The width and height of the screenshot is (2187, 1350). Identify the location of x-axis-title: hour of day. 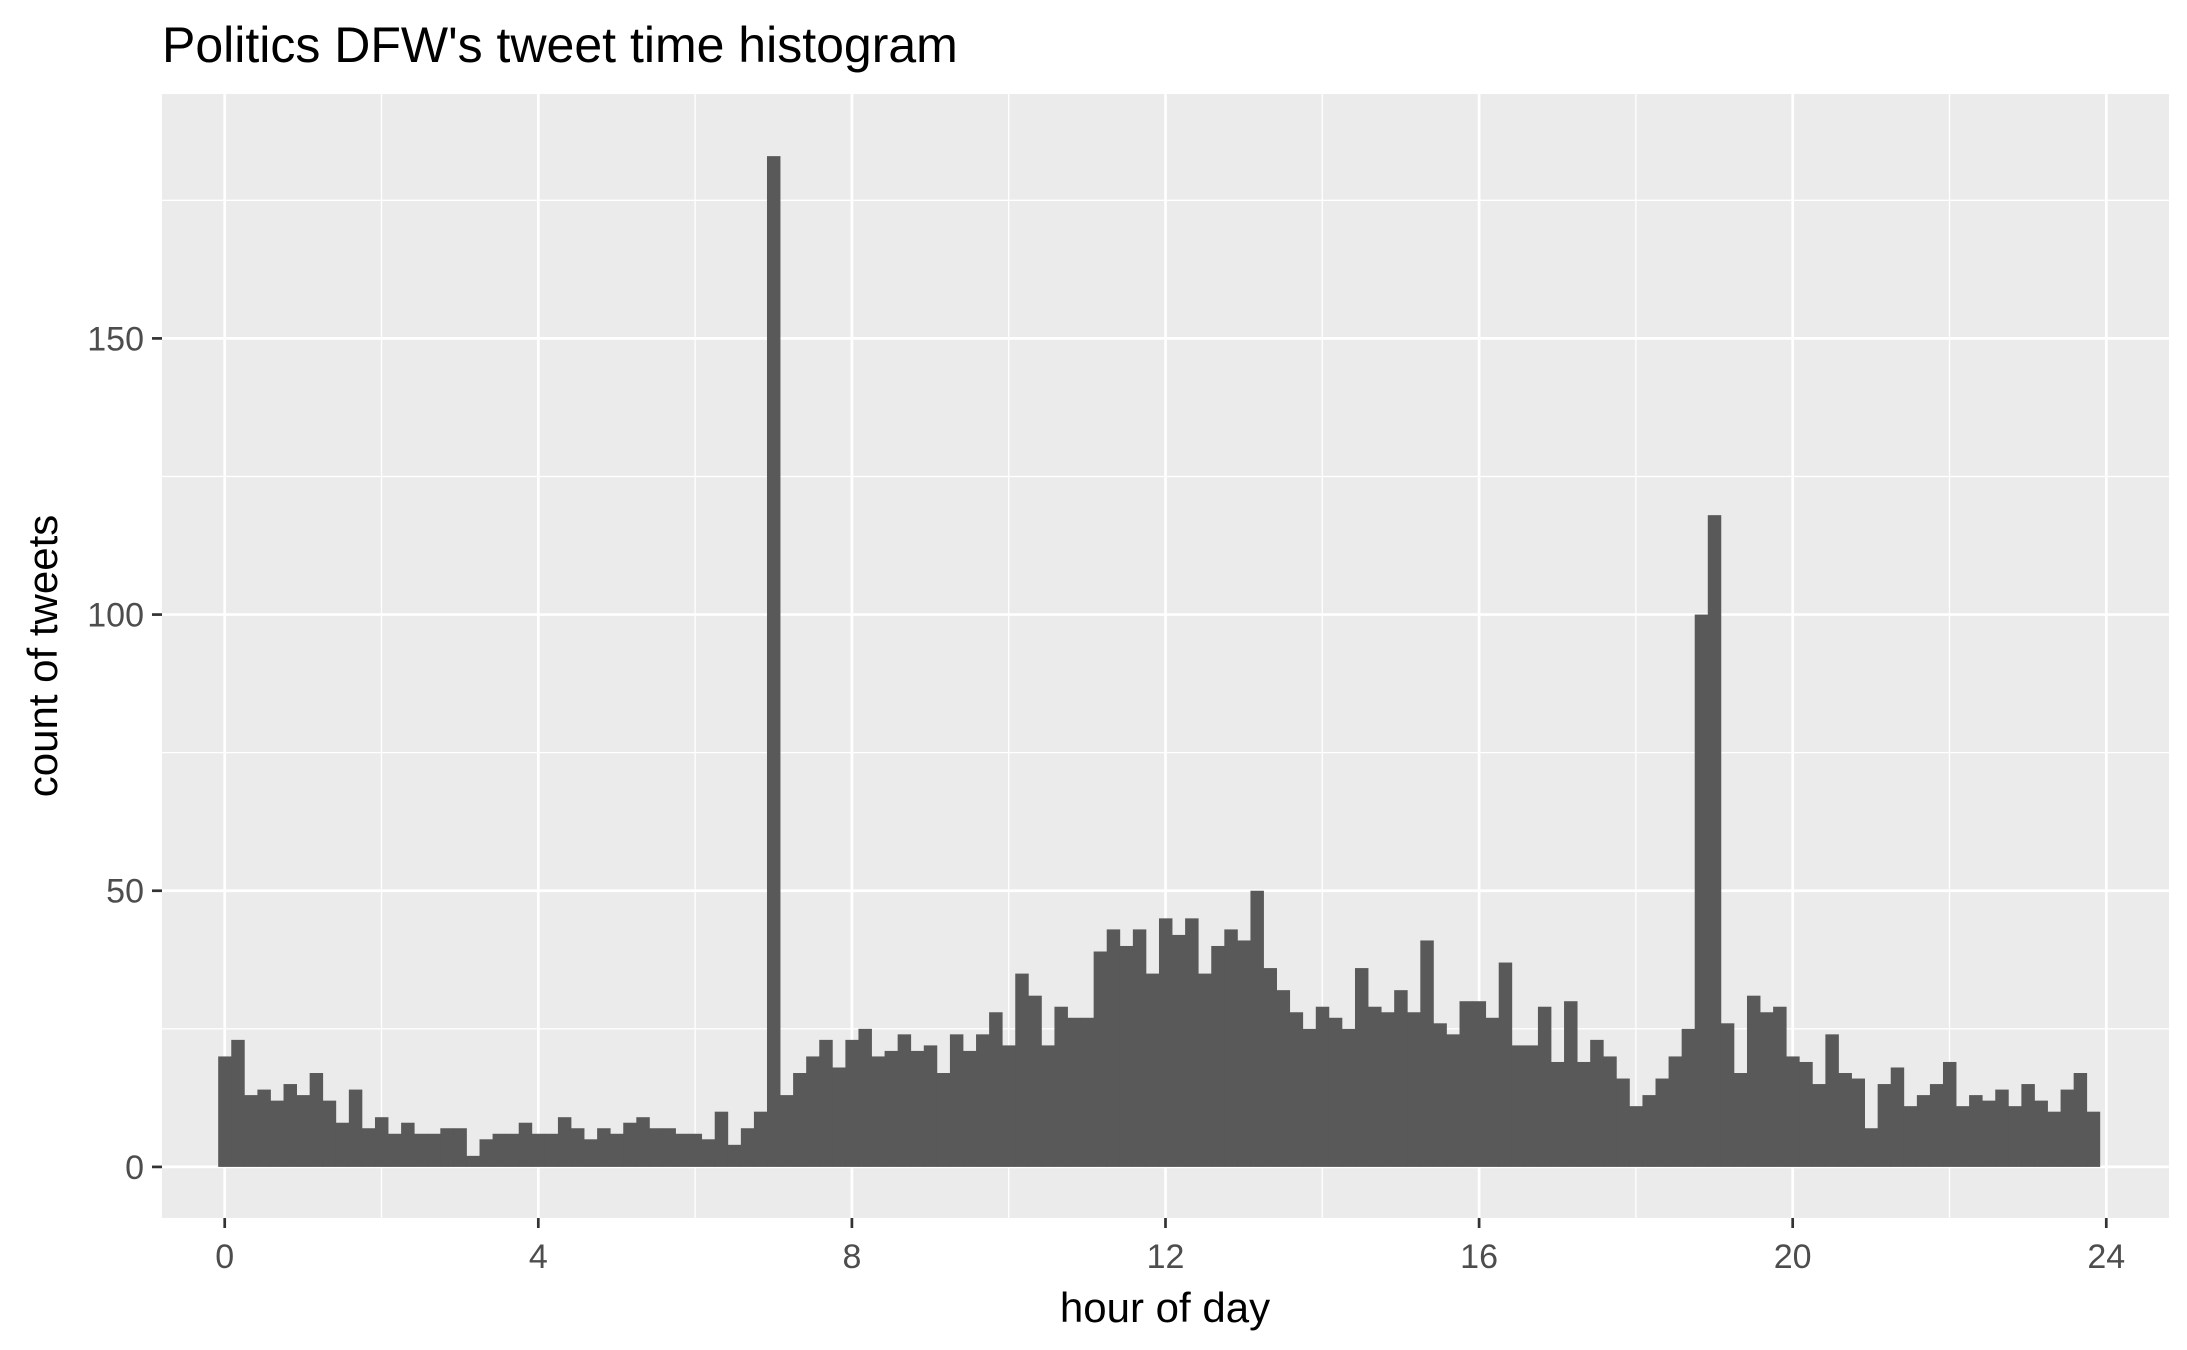
(1165, 1307).